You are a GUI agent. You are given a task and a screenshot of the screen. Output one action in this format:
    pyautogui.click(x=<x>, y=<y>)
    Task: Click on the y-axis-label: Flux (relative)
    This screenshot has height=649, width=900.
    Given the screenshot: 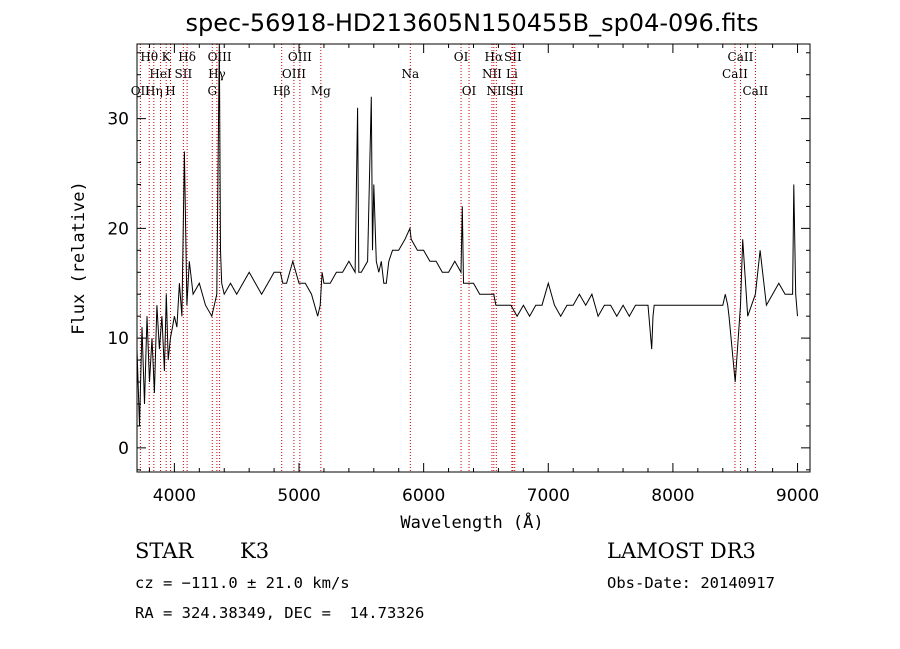 What is the action you would take?
    pyautogui.click(x=79, y=258)
    